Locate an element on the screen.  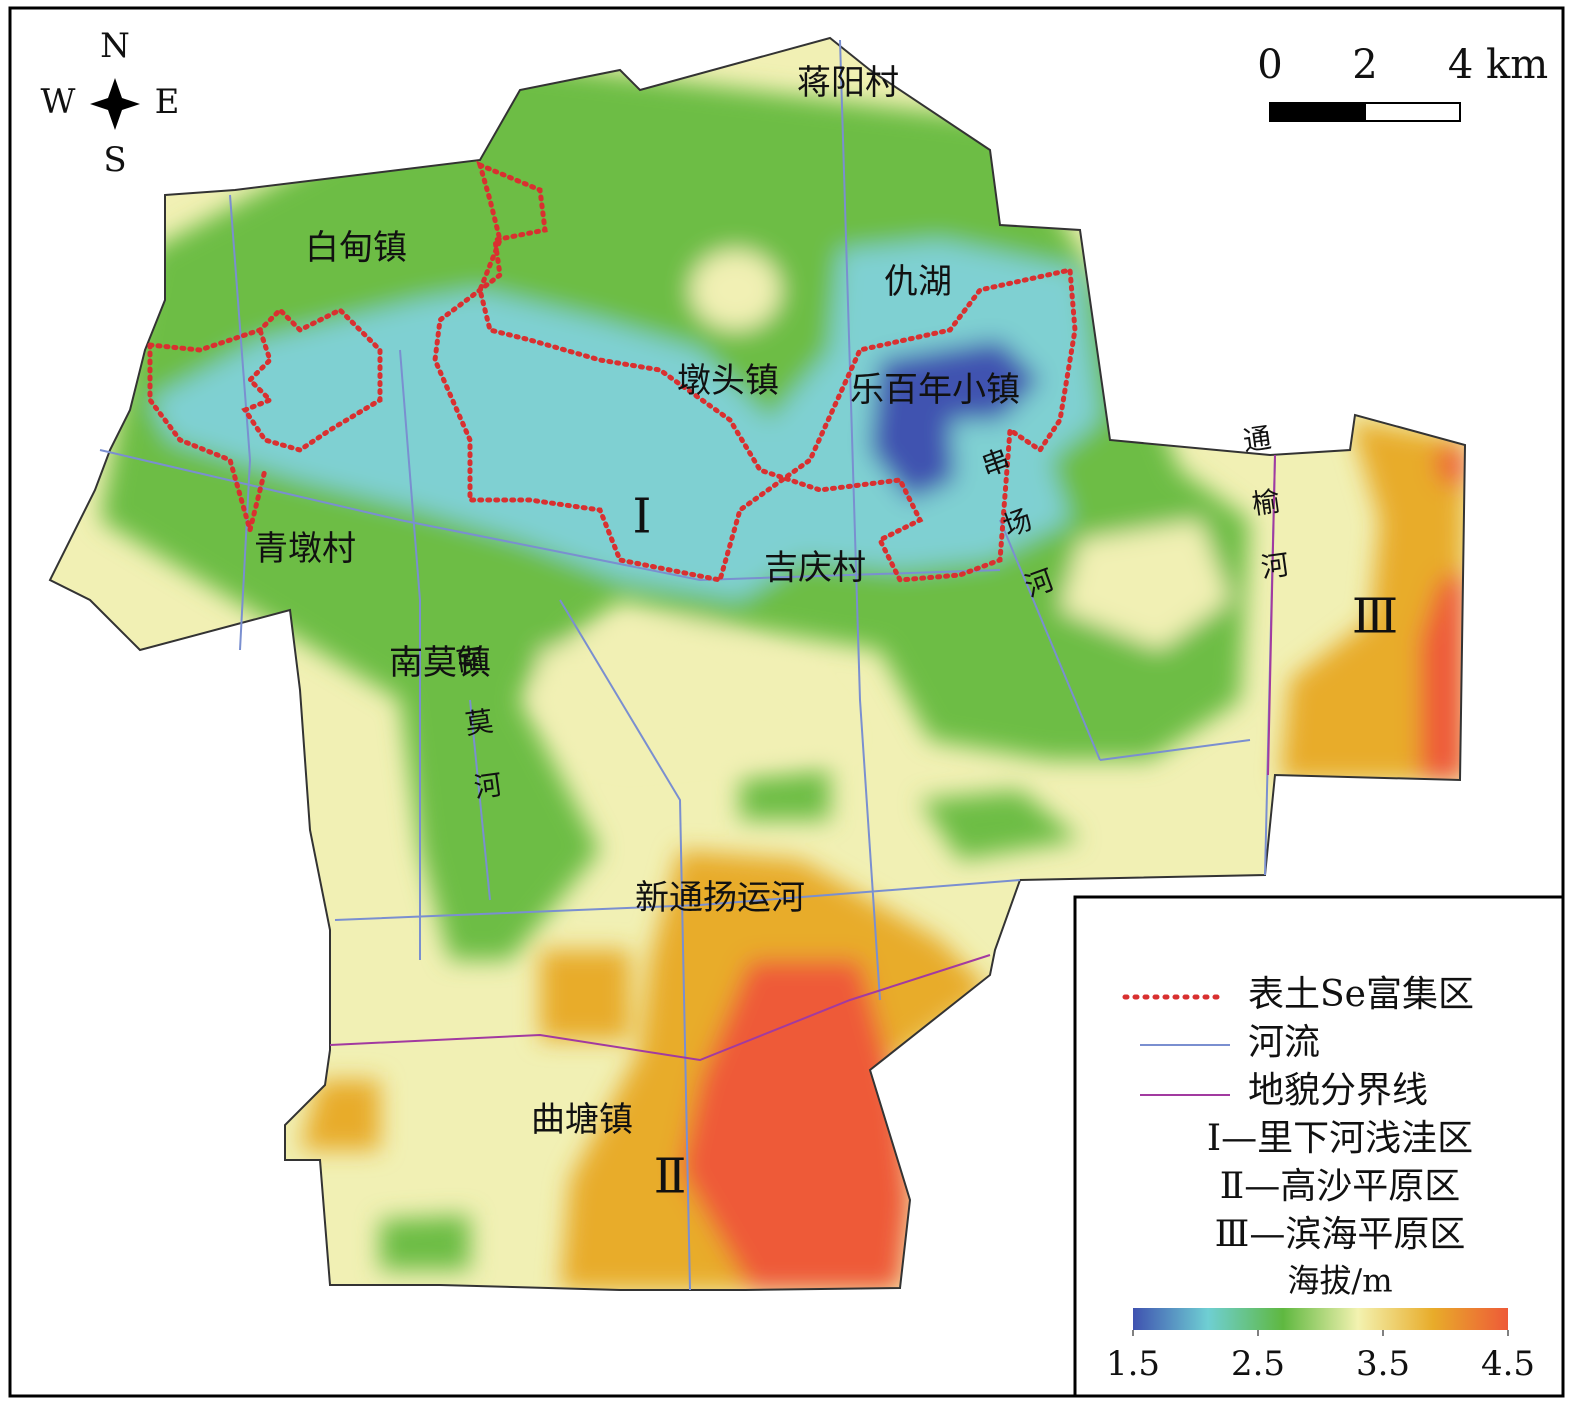
scale-bar: 0 2 4 km is located at coordinates (1402, 82).